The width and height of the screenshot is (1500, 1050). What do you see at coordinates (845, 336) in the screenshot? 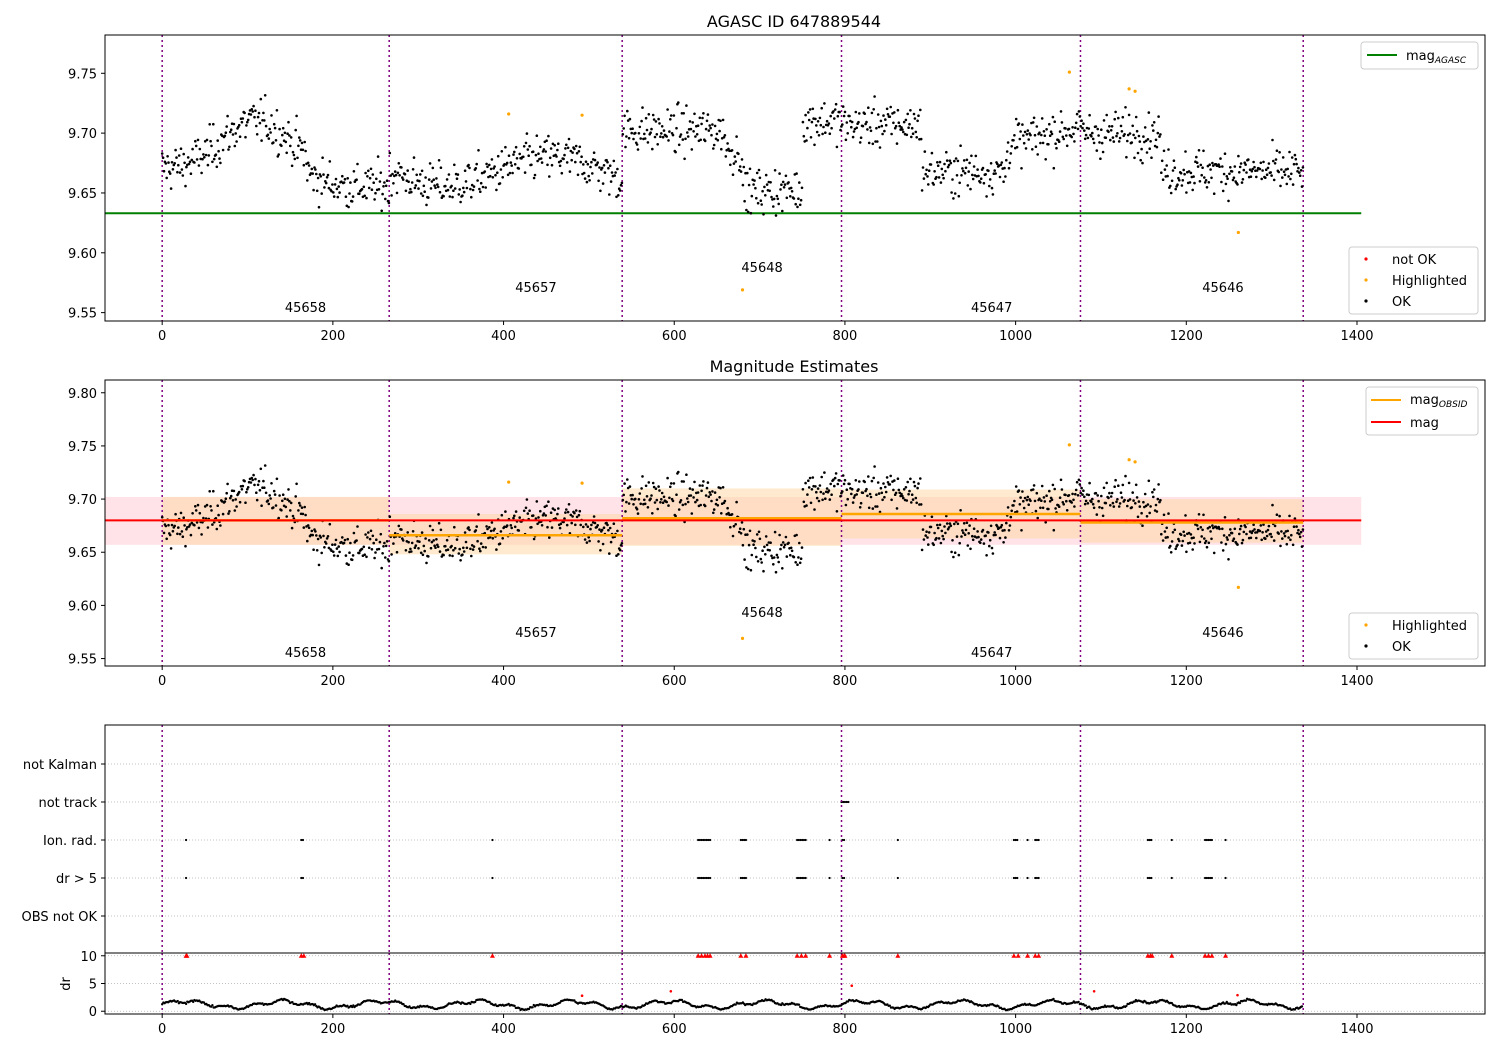
I see `xtick-label: 800` at bounding box center [845, 336].